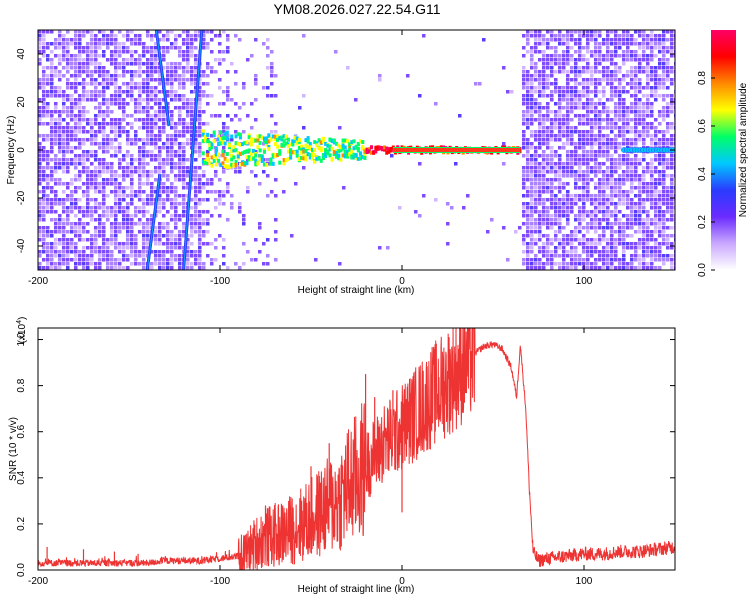  I want to click on colorbar-tick-label: 0.0, so click(702, 270).